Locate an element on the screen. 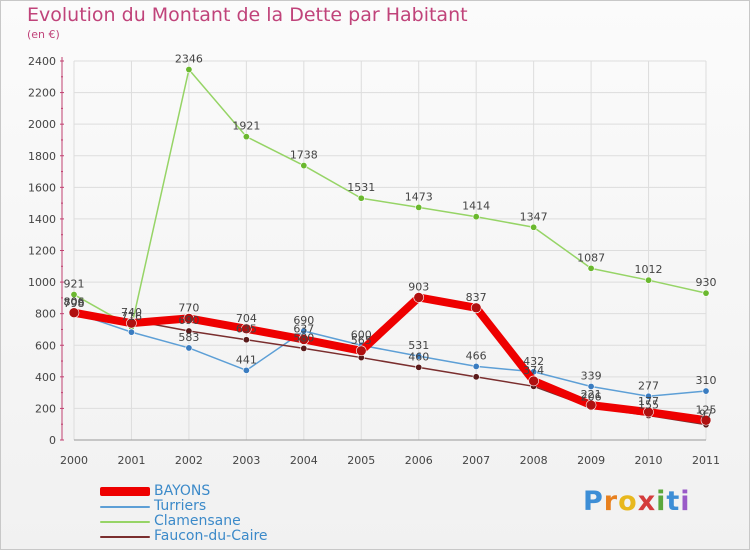 The image size is (750, 550). data-label-clamensane: 1012 is located at coordinates (649, 269).